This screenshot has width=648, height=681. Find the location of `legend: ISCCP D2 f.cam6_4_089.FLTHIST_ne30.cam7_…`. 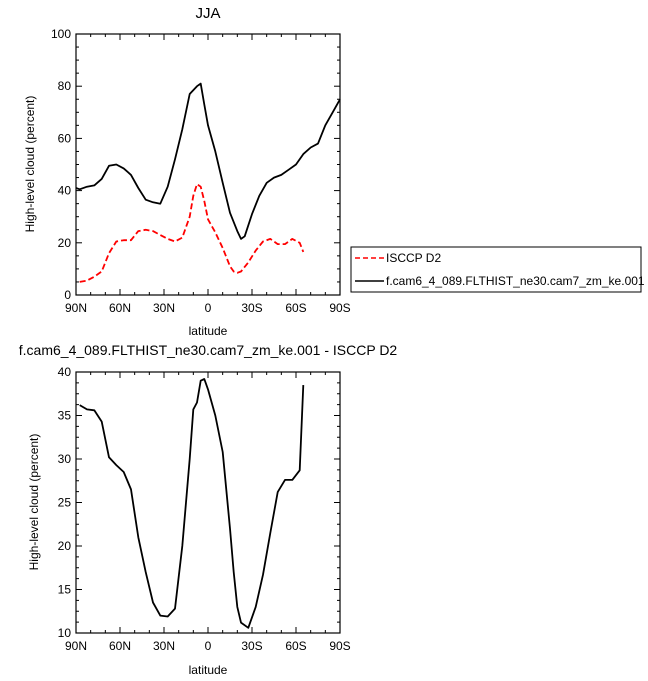

legend: ISCCP D2 f.cam6_4_089.FLTHIST_ne30.cam7_… is located at coordinates (497, 269).